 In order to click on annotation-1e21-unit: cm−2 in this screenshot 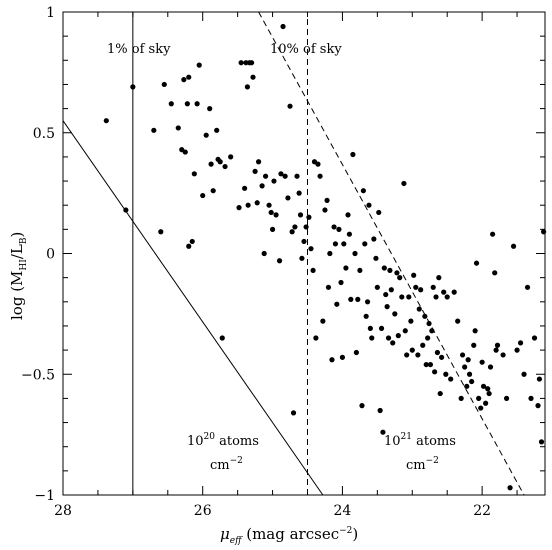, I will do `click(422, 464)`.